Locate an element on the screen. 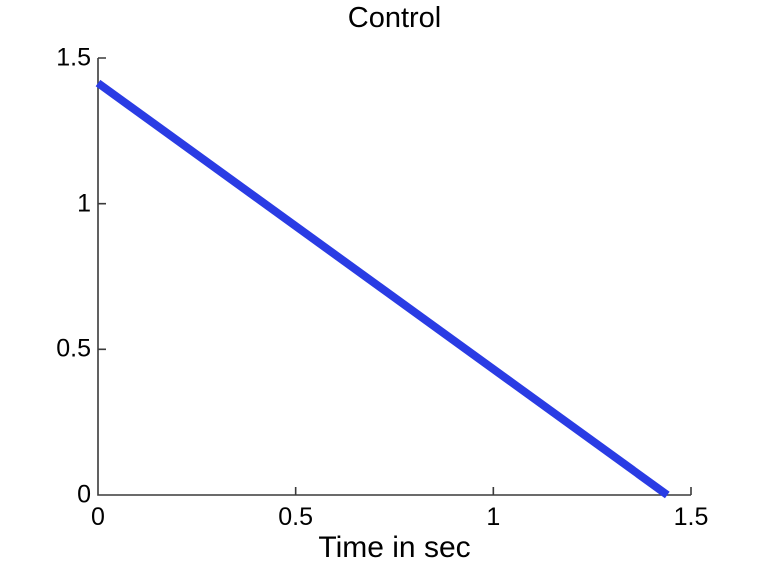 The height and width of the screenshot is (572, 761). x-axis-label: Time in sec is located at coordinates (394, 547).